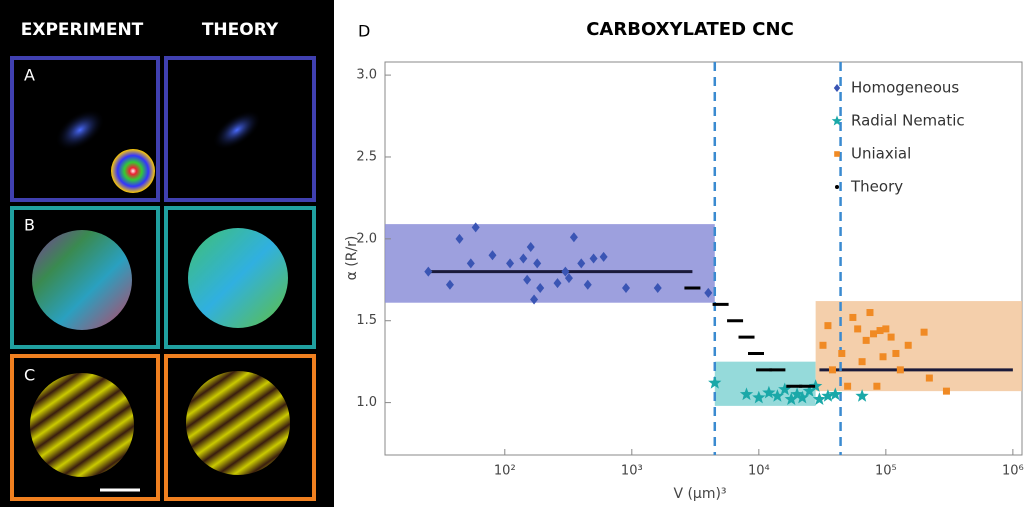 This screenshot has width=1028, height=507. Describe the element at coordinates (690, 29) in the screenshot. I see `chart-title: CARBOXYLATED CNC` at that location.